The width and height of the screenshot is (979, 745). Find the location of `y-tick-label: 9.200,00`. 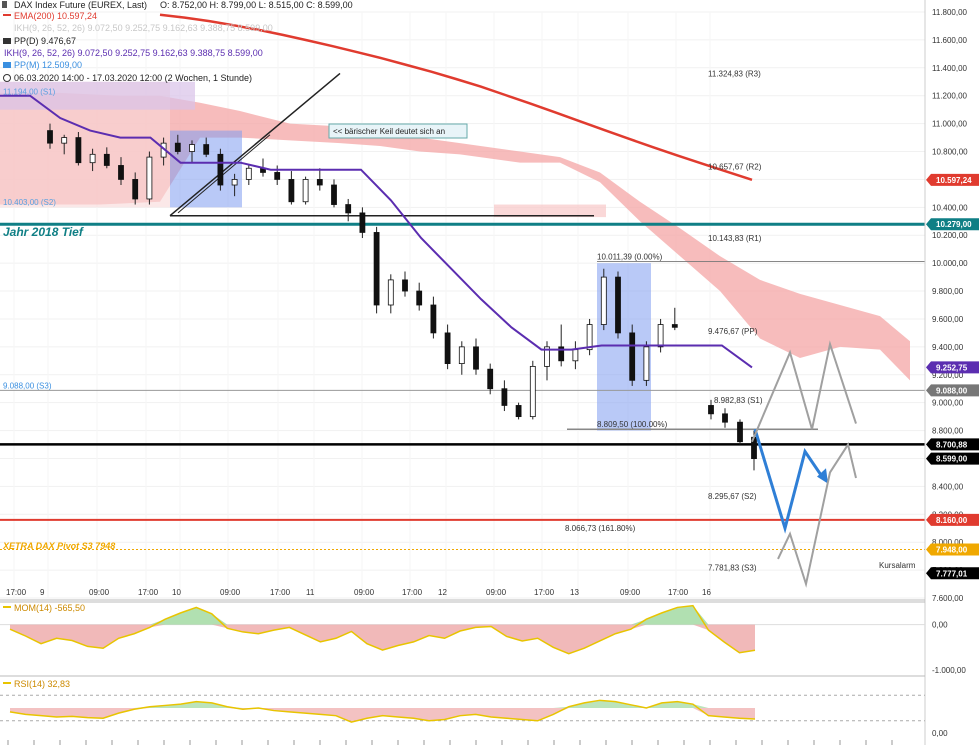

y-tick-label: 9.200,00 is located at coordinates (948, 375).